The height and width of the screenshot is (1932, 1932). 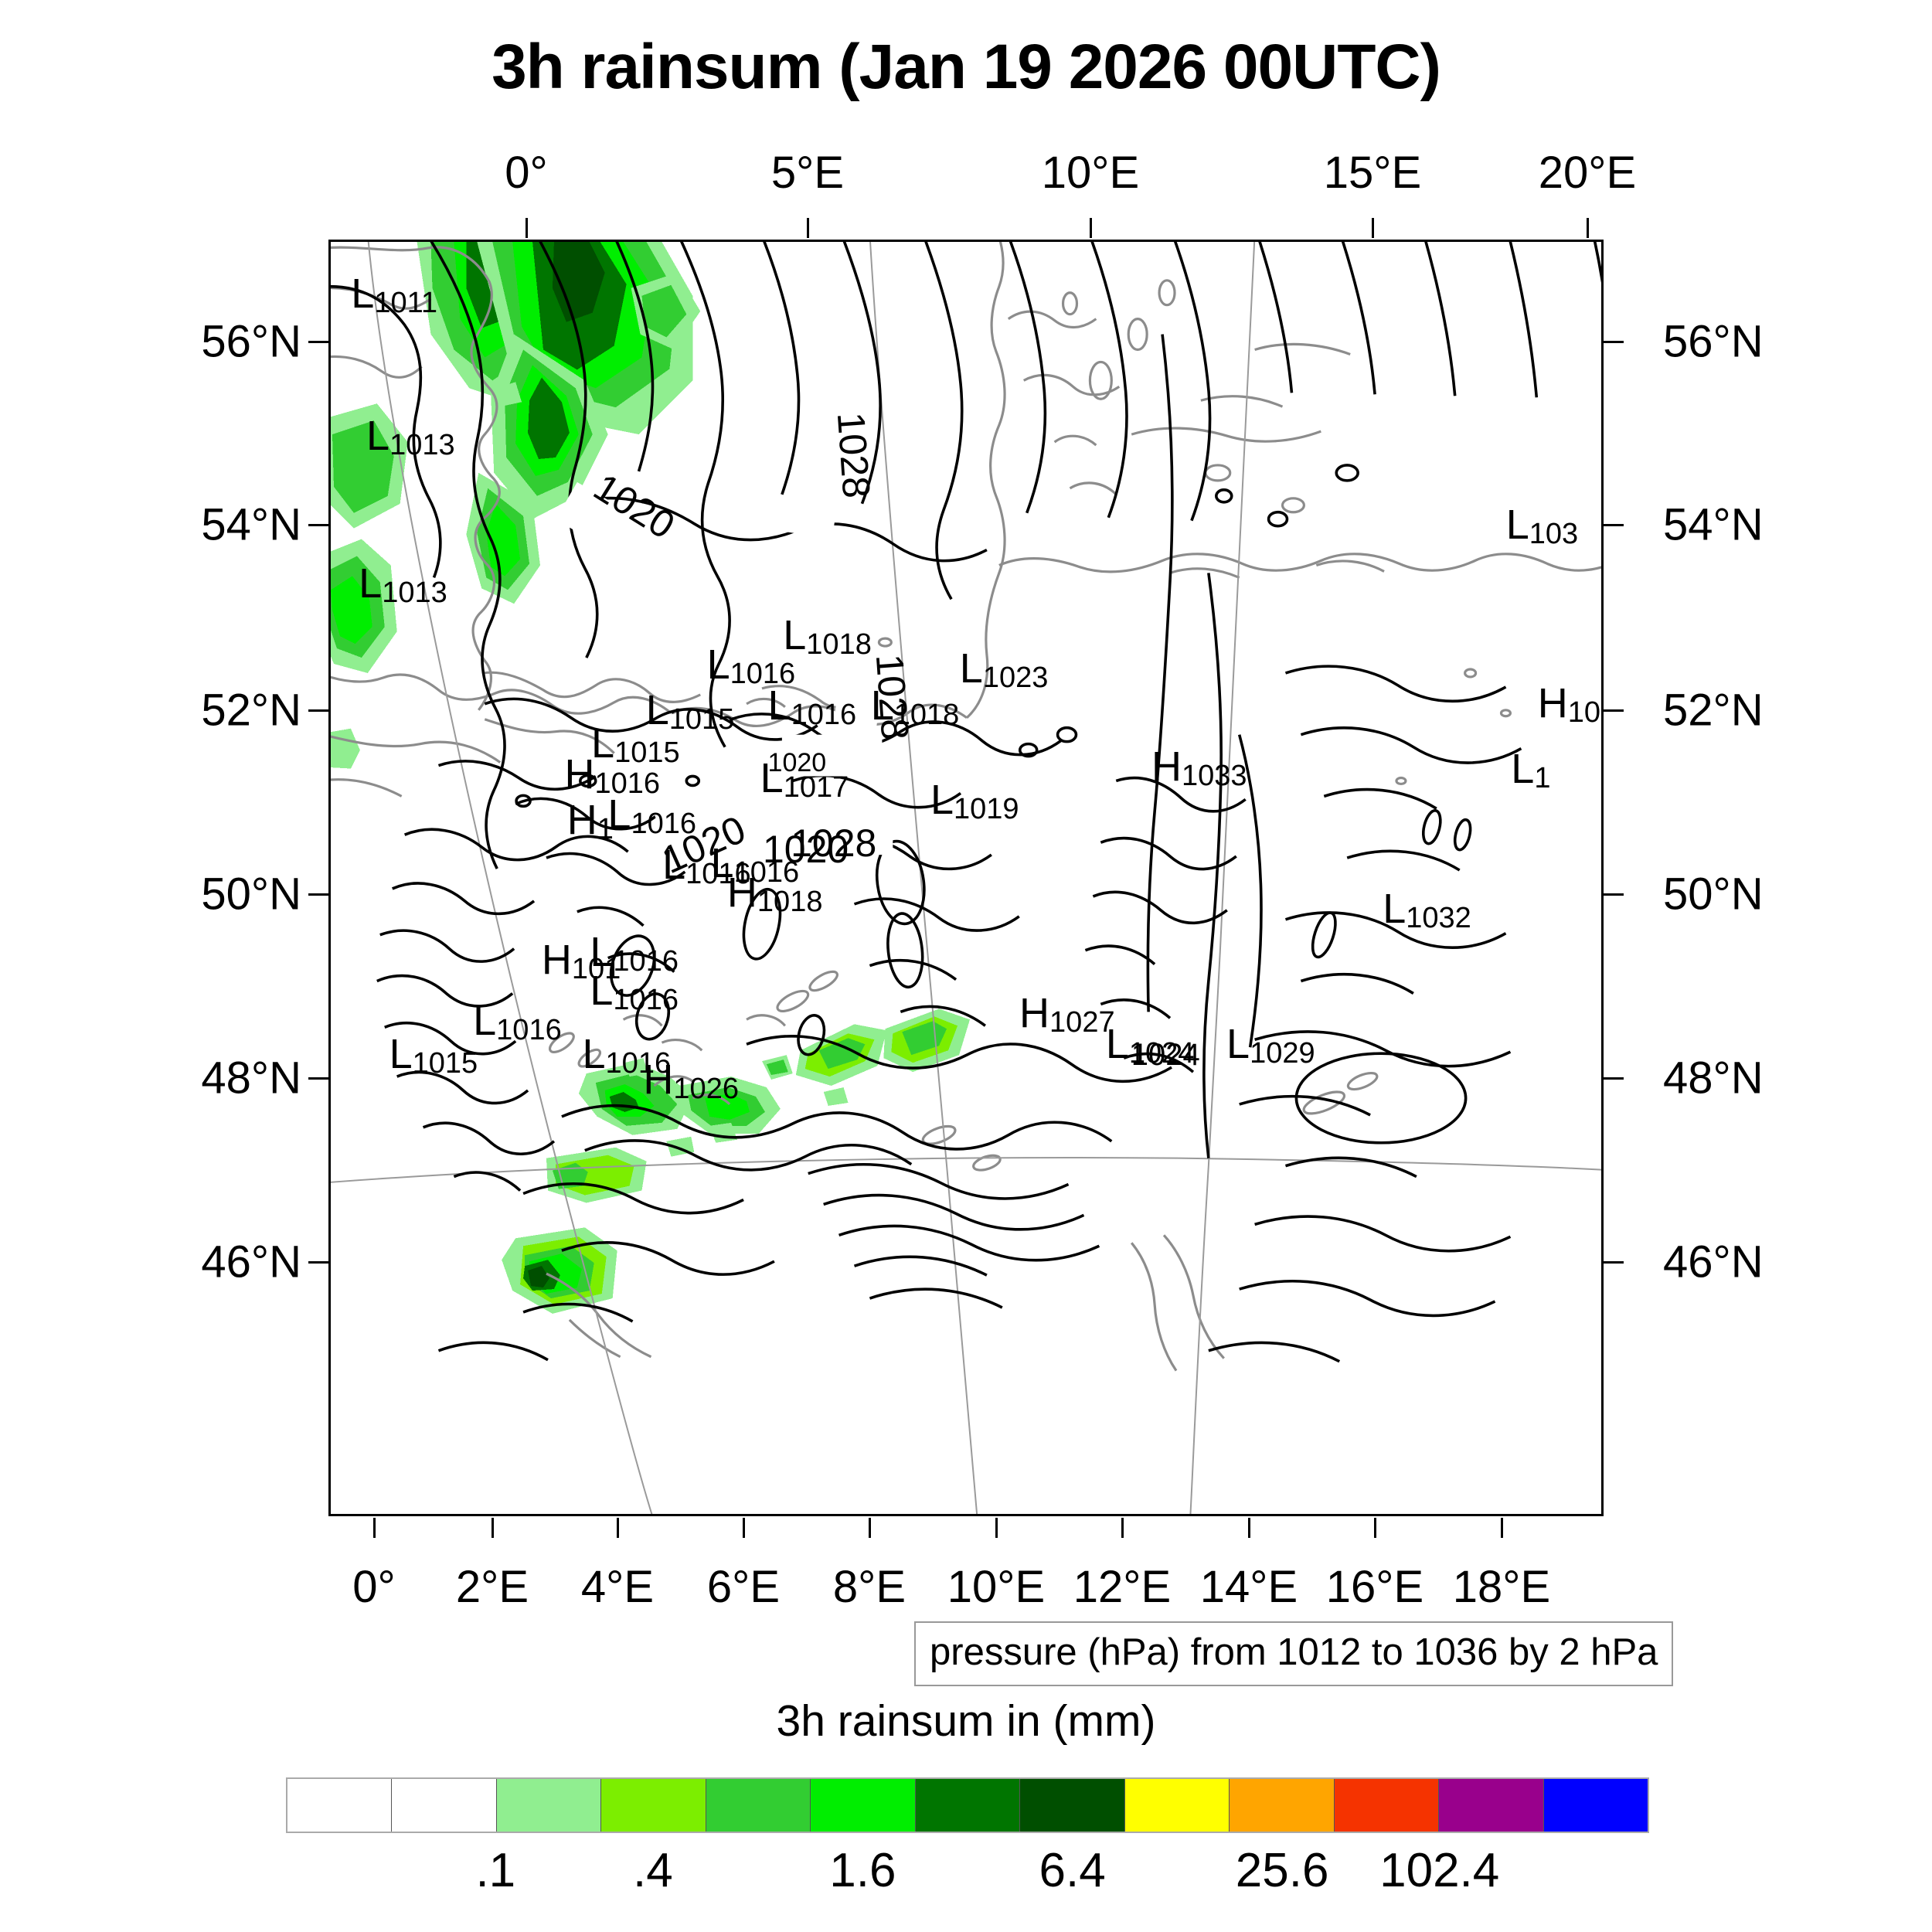 I want to click on page-title: 3h rainsum (Jan 19 2026 00UTC), so click(x=967, y=67).